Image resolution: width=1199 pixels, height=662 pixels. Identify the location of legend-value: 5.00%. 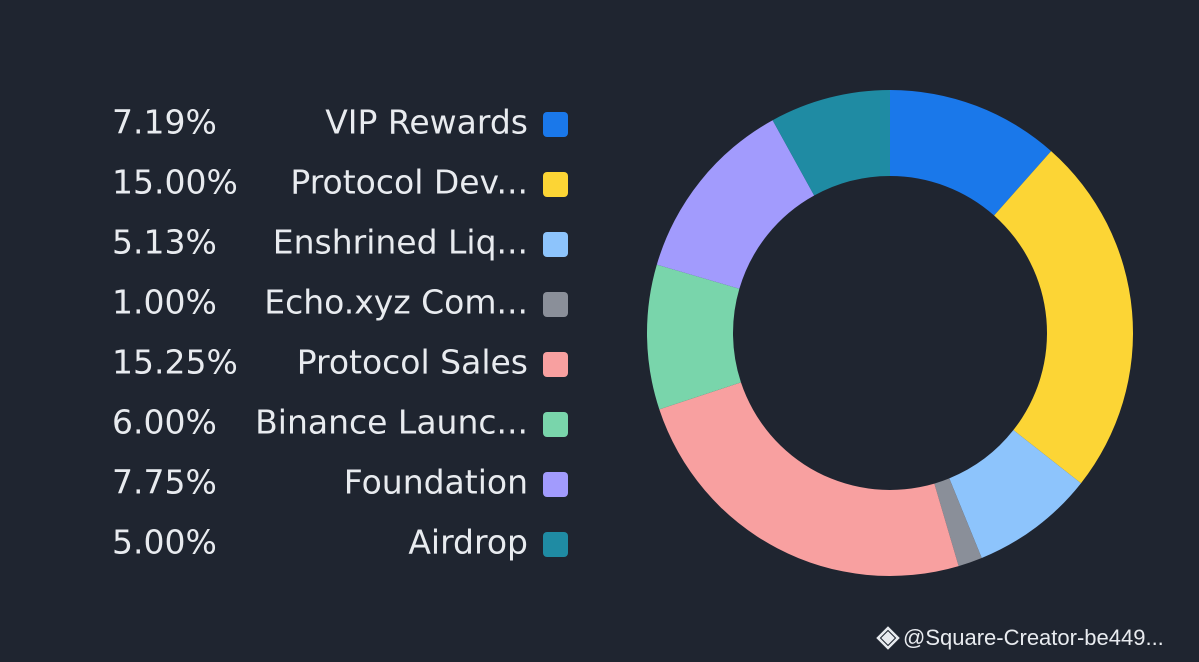
(164, 542).